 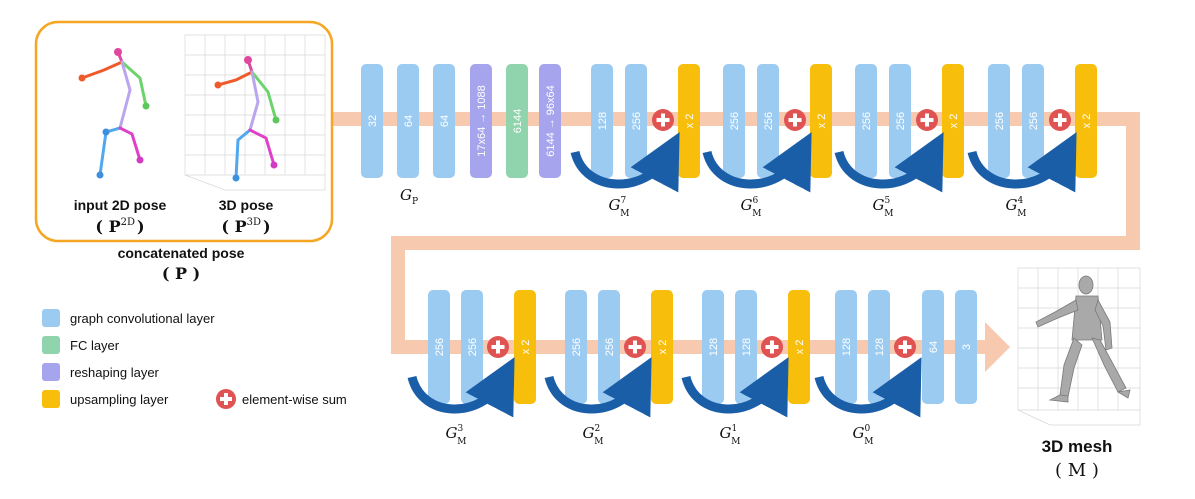 I want to click on legend-item-graph_conv: graph convolutional layer, so click(x=128, y=318).